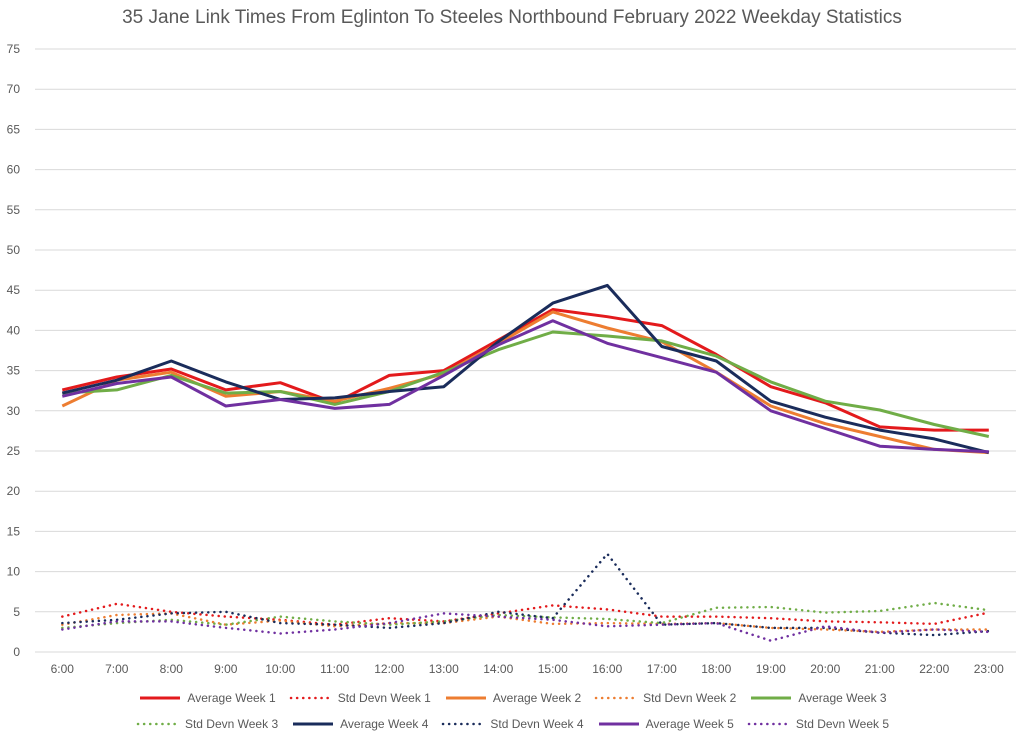  Describe the element at coordinates (716, 669) in the screenshot. I see `x-tick-label: 18:00` at that location.